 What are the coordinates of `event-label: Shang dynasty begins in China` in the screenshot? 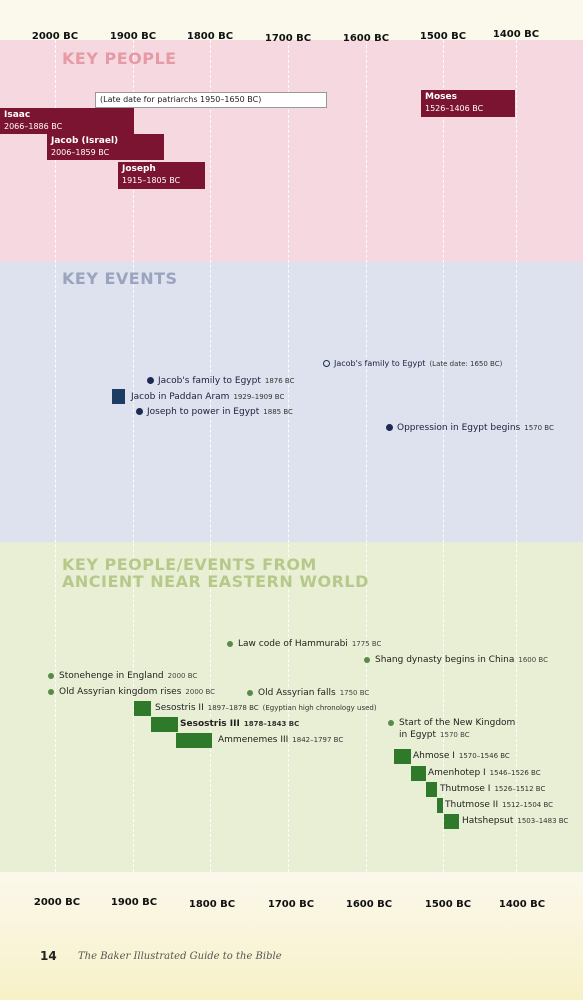 It's located at (445, 660).